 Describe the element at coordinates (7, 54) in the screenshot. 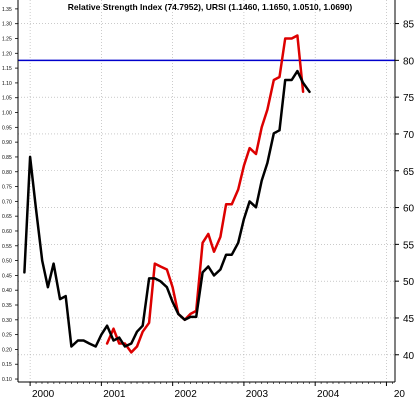

I see `left-tick-label: 1.20` at that location.